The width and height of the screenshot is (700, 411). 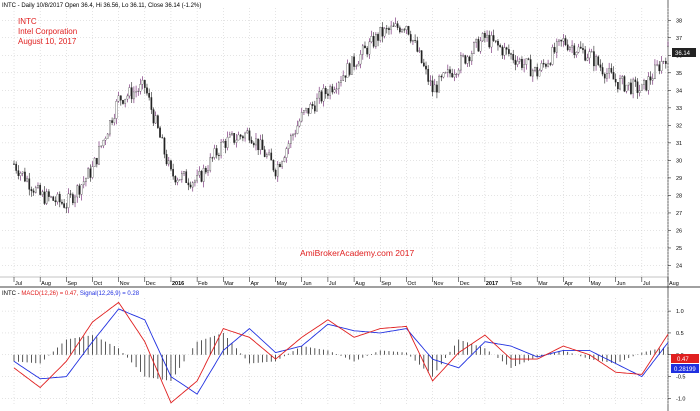 What do you see at coordinates (679, 126) in the screenshot?
I see `price-tick-label: 32` at bounding box center [679, 126].